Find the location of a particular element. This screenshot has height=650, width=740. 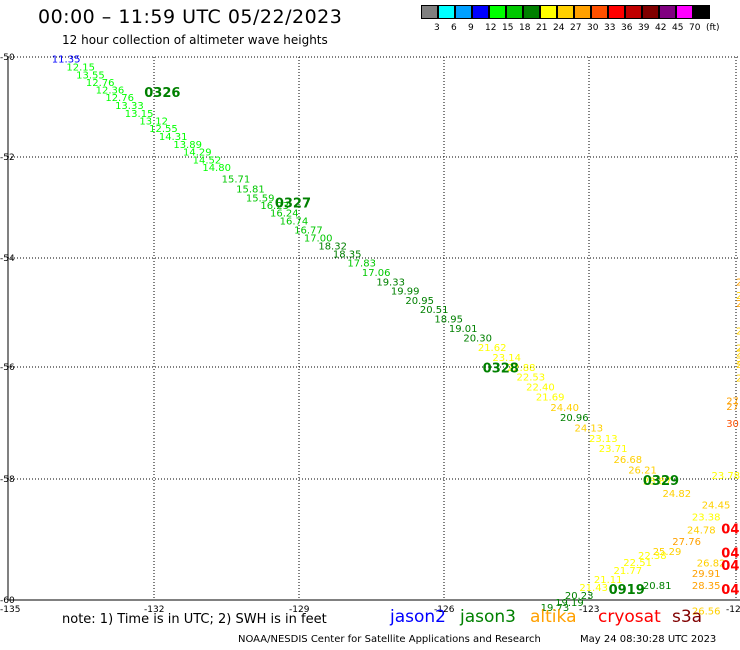

legend-label: 36 is located at coordinates (627, 28).